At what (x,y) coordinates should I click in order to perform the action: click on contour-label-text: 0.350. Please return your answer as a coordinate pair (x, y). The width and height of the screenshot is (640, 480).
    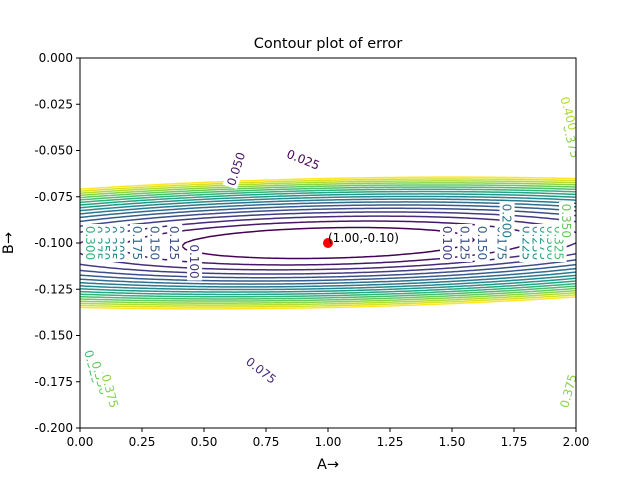
    Looking at the image, I should click on (566, 221).